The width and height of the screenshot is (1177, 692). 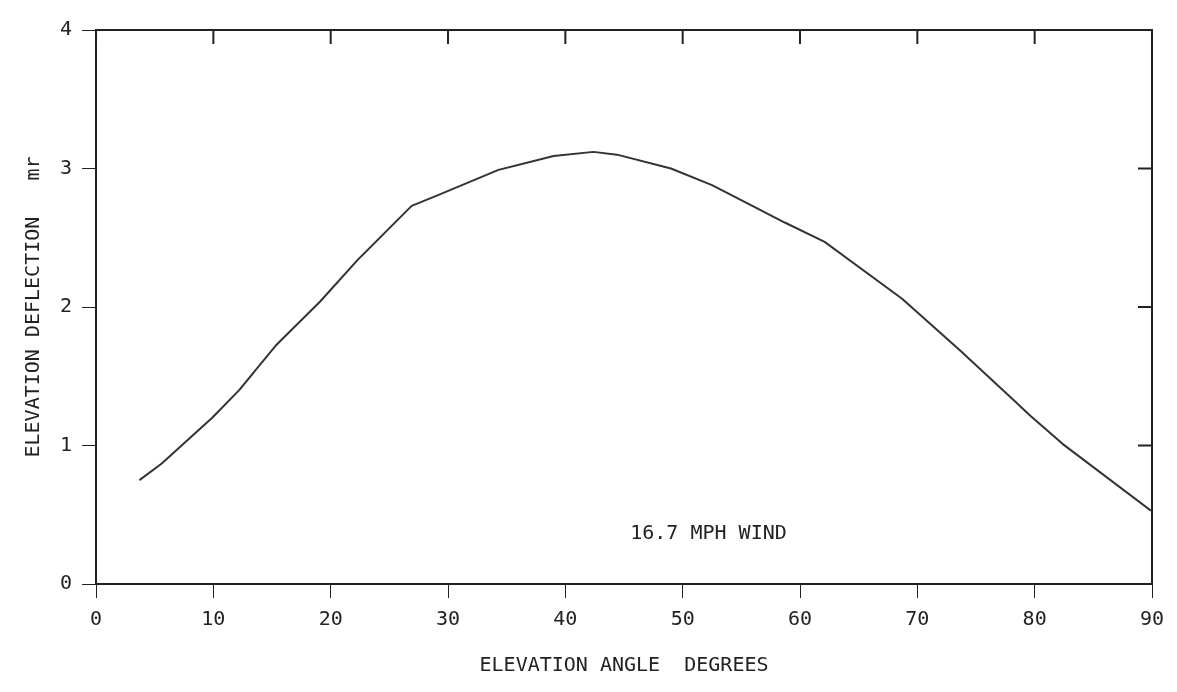 What do you see at coordinates (213, 618) in the screenshot?
I see `x-tick-label: 10` at bounding box center [213, 618].